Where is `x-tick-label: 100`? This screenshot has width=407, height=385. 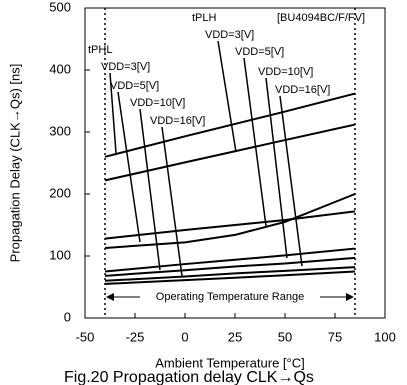 x-tick-label: 100 is located at coordinates (385, 336).